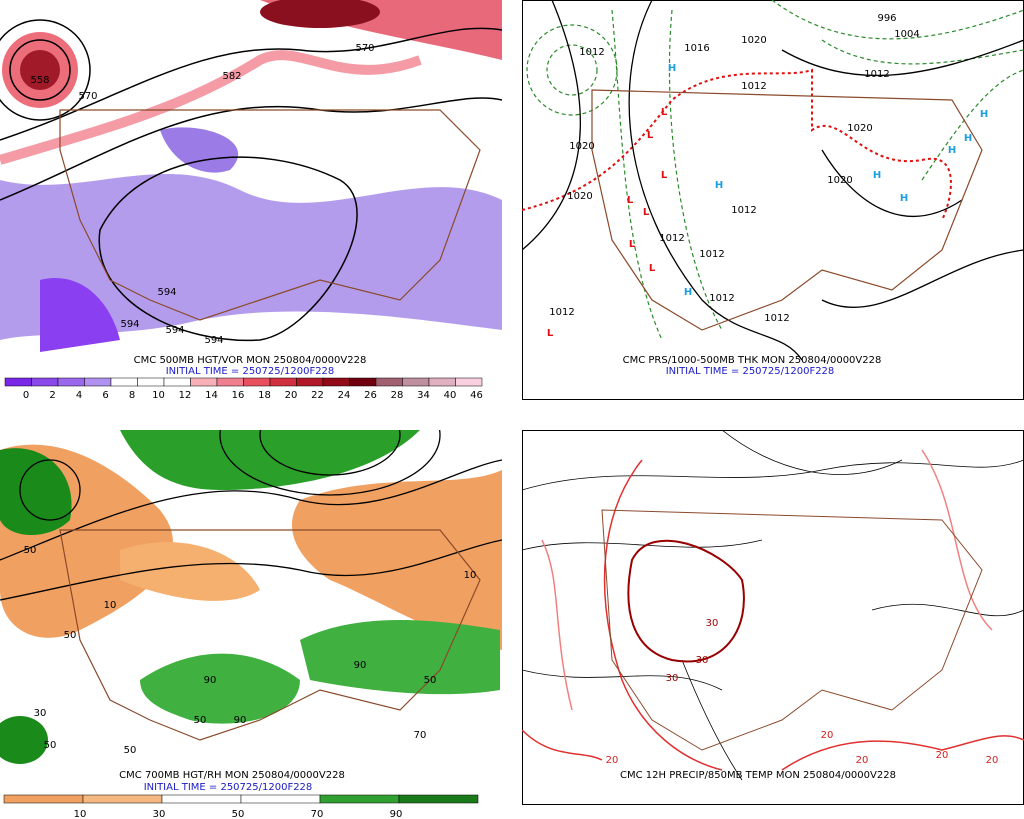 The width and height of the screenshot is (1024, 819). What do you see at coordinates (317, 395) in the screenshot?
I see `colorbar-label: 22` at bounding box center [317, 395].